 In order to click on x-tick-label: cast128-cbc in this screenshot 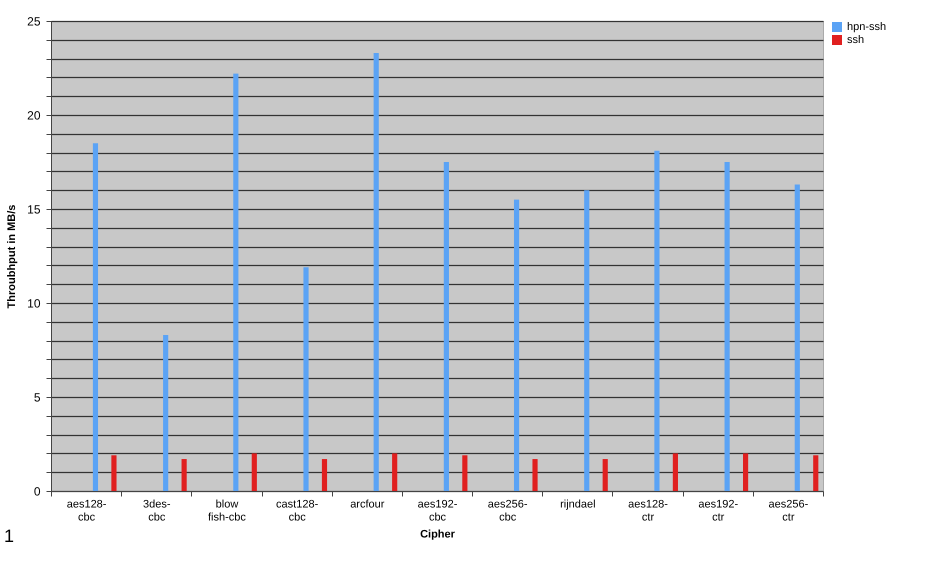, I will do `click(297, 511)`.